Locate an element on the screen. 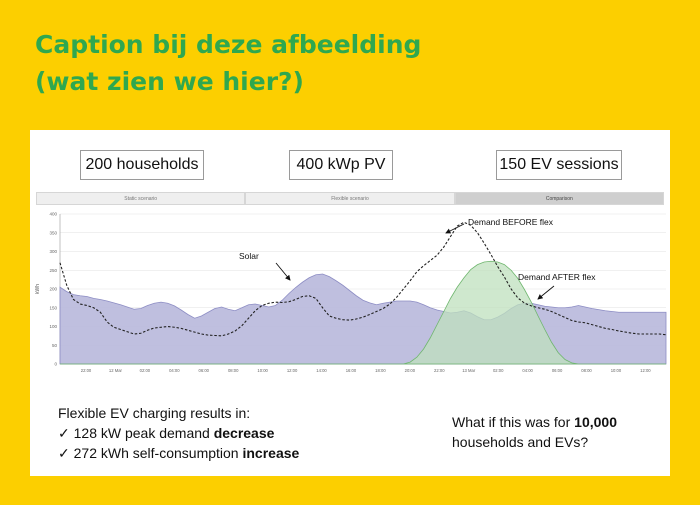 This screenshot has height=505, width=700. tab-comparison: Comparison is located at coordinates (559, 198).